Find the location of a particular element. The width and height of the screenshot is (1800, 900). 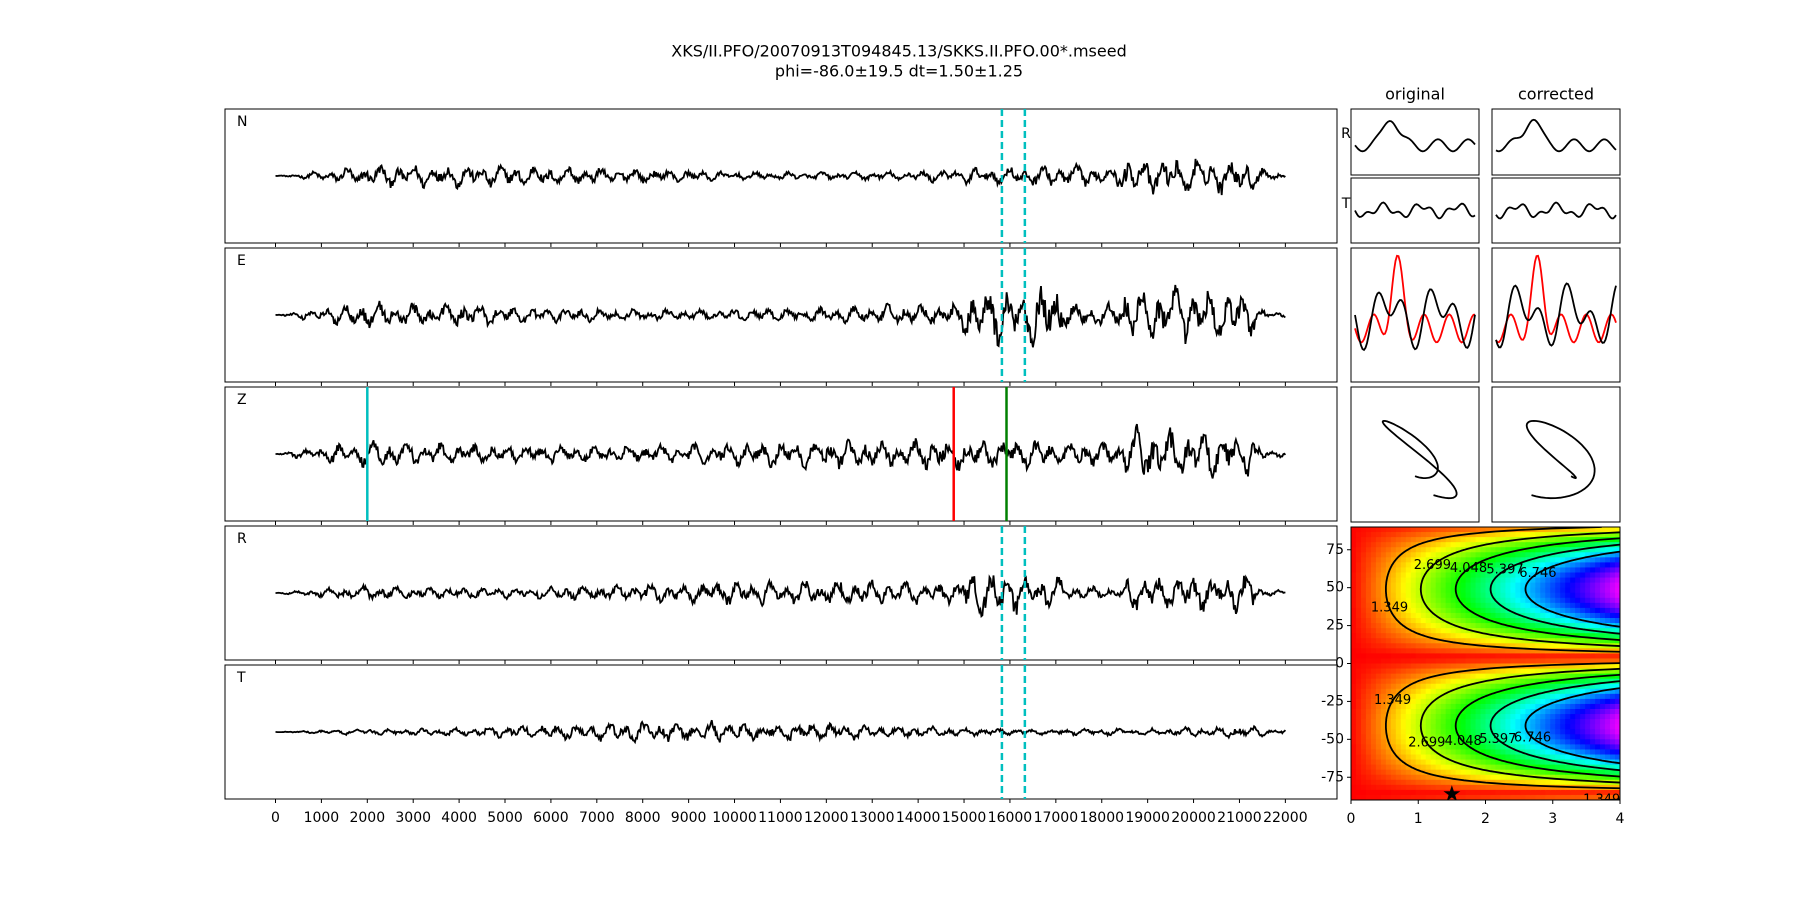

x-tick-label: 7000 is located at coordinates (597, 818).